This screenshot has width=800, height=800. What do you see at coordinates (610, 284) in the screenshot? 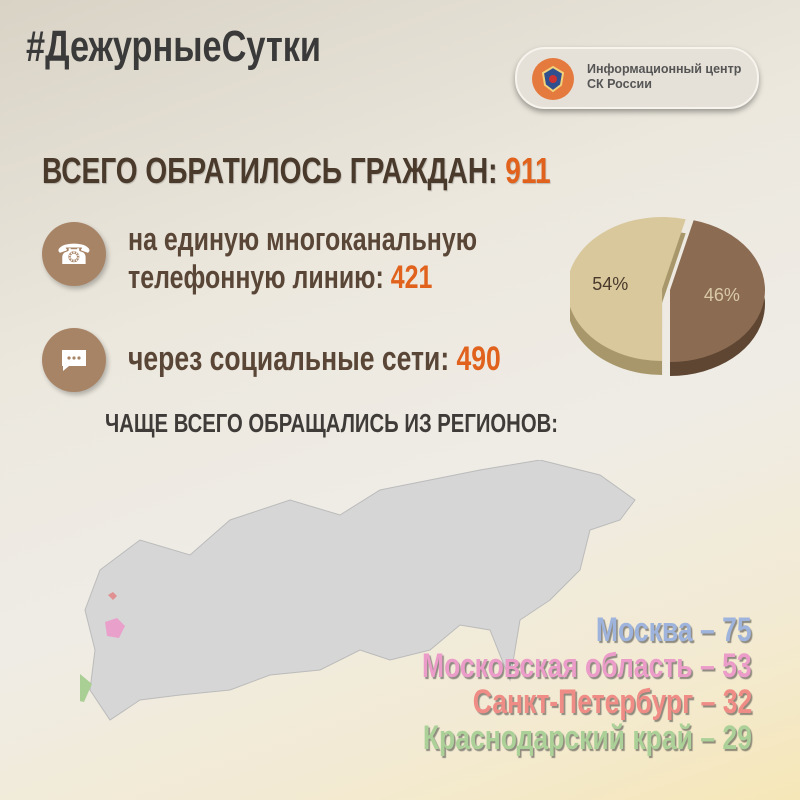
I see `pie-label: 54%` at bounding box center [610, 284].